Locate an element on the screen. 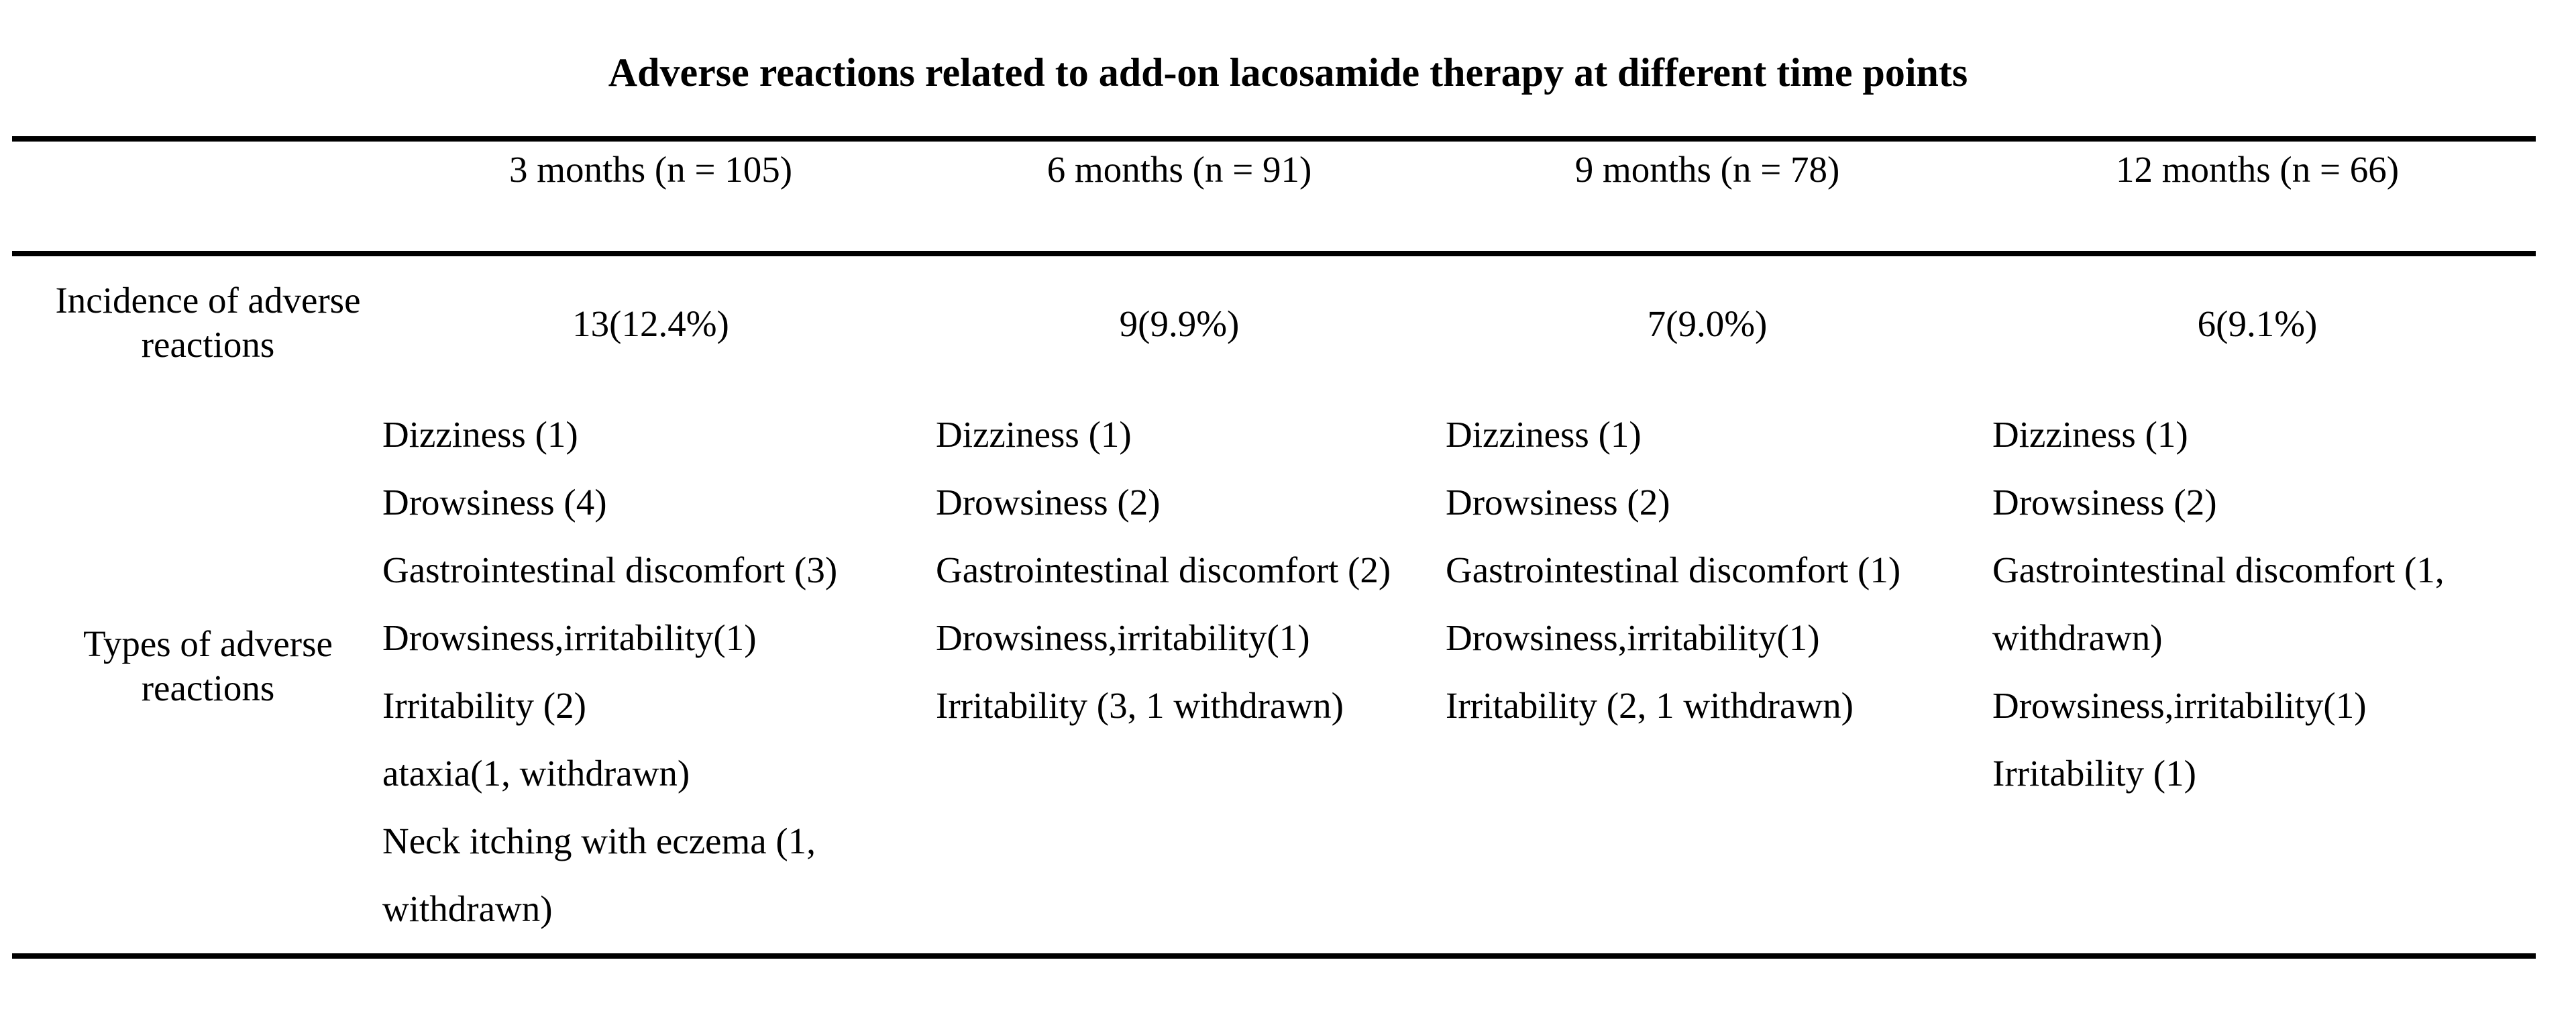 The image size is (2576, 1009). table-rule-middle is located at coordinates (1274, 253).